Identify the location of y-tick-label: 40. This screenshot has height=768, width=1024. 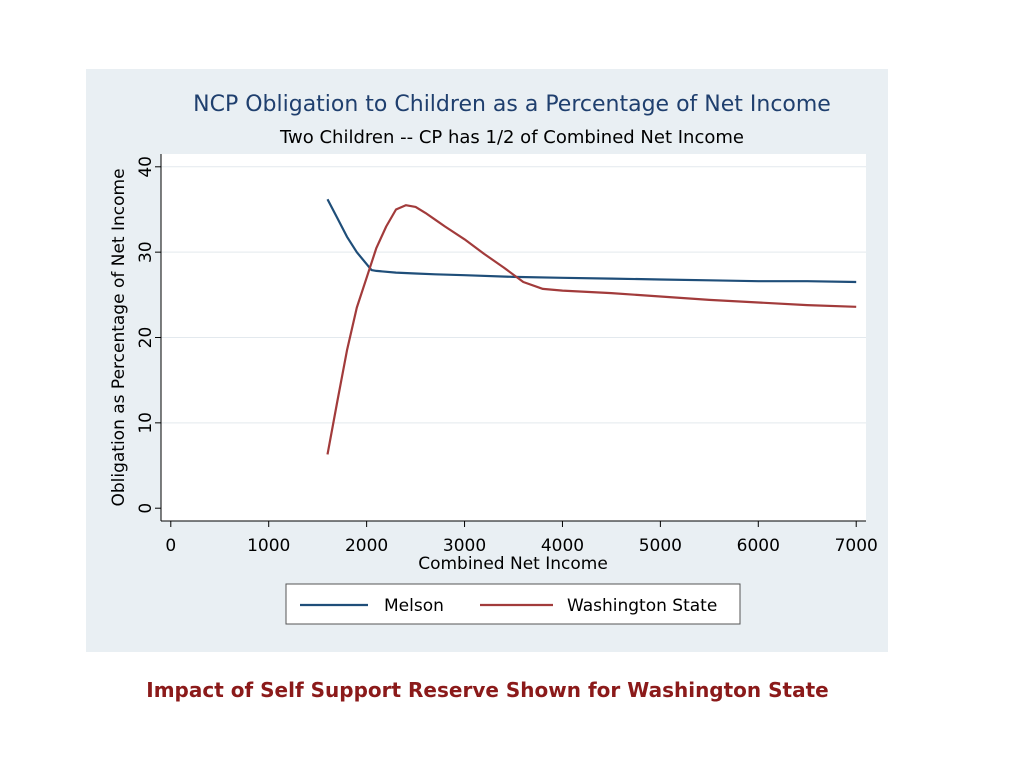
(146, 167).